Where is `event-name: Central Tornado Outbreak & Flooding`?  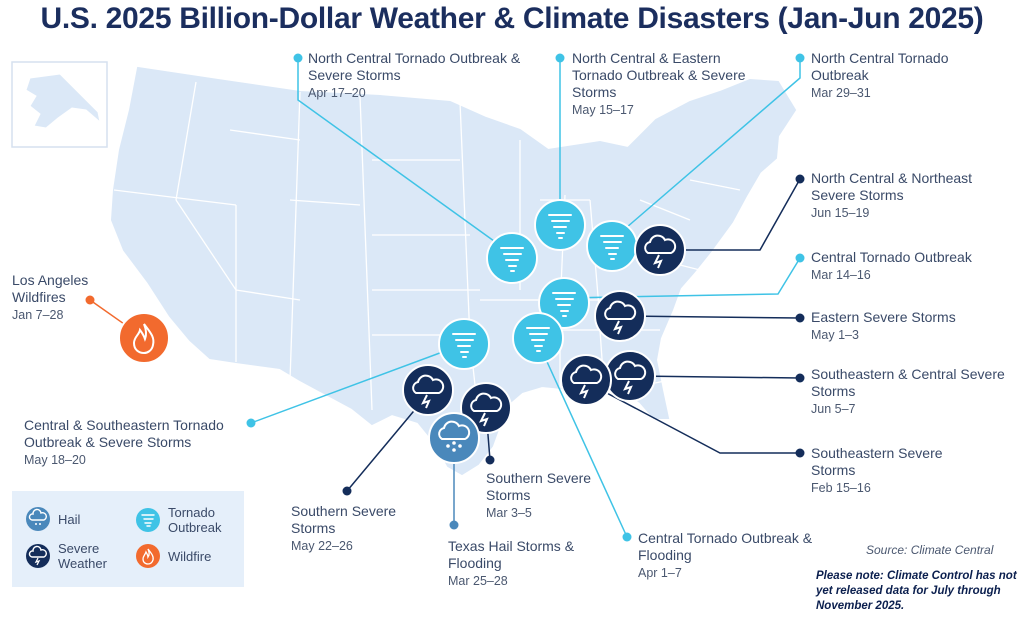
event-name: Central Tornado Outbreak & Flooding is located at coordinates (725, 546).